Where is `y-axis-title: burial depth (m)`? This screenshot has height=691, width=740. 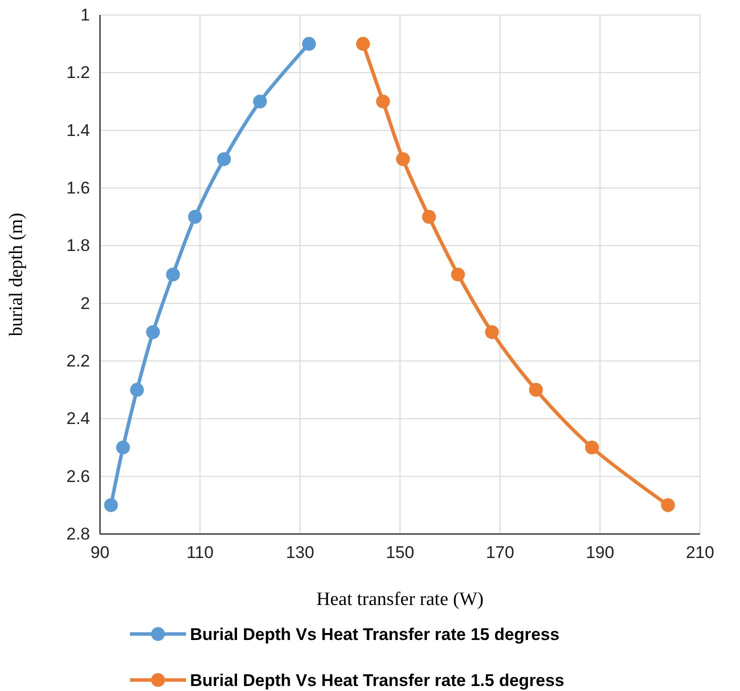
y-axis-title: burial depth (m) is located at coordinates (16, 274).